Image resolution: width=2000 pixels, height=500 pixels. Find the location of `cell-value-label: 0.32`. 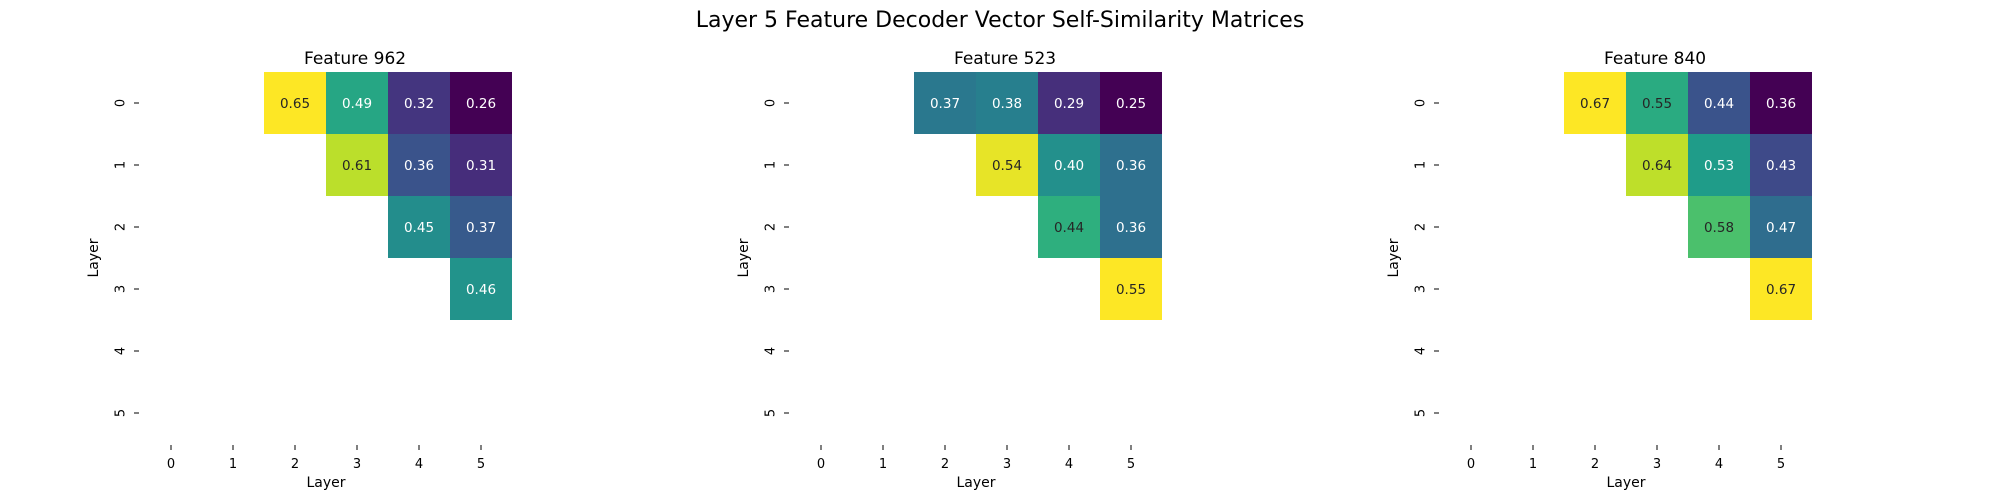

cell-value-label: 0.32 is located at coordinates (419, 104).